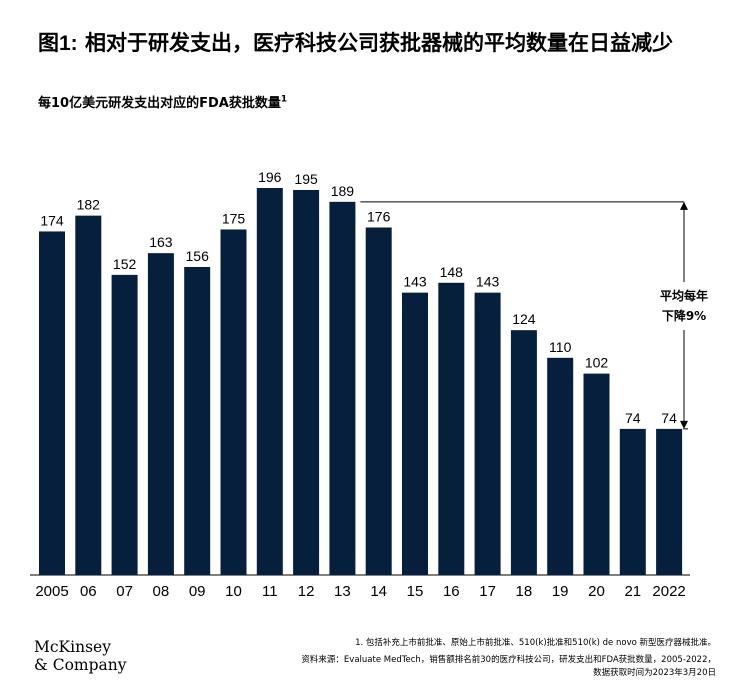  What do you see at coordinates (378, 591) in the screenshot?
I see `category-label-14: 14` at bounding box center [378, 591].